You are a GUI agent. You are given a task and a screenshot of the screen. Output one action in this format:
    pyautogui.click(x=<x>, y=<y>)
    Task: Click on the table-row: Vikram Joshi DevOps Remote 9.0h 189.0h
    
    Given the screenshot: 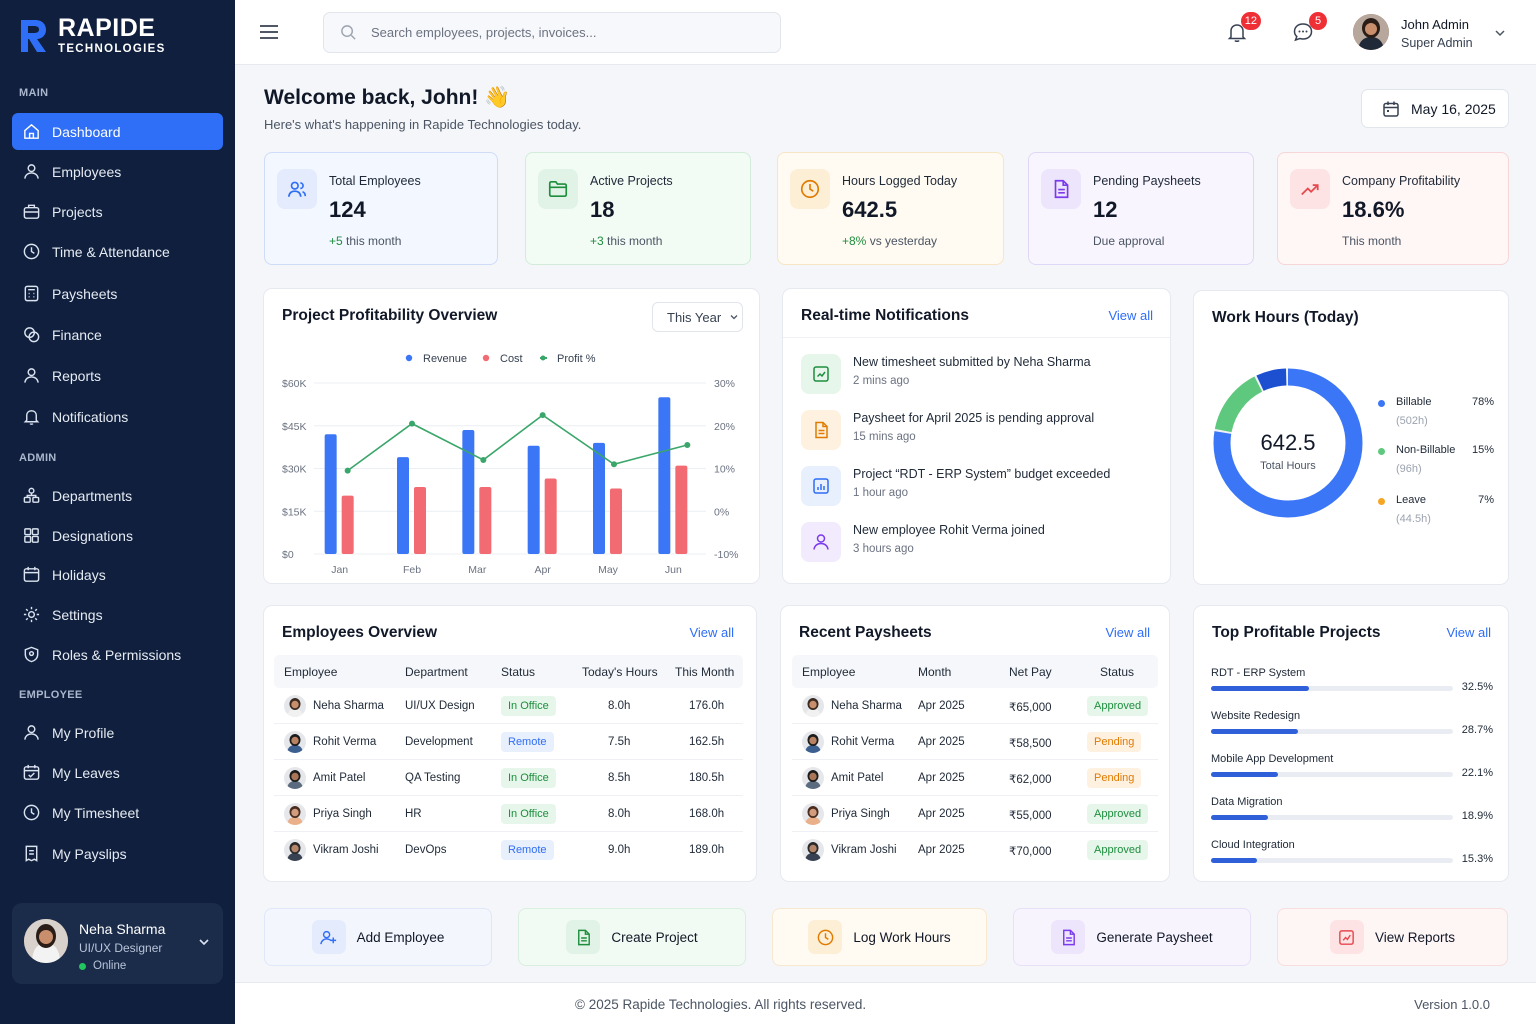 What is the action you would take?
    pyautogui.click(x=508, y=850)
    